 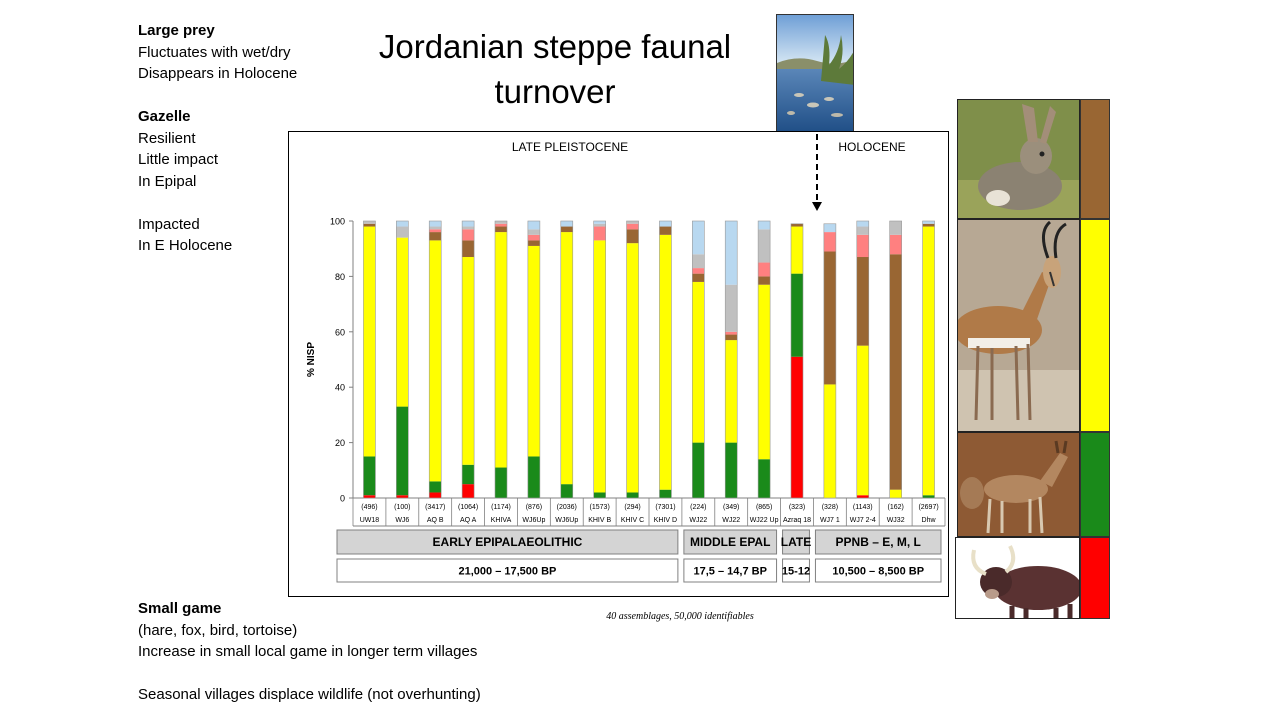 What do you see at coordinates (342, 499) in the screenshot?
I see `y-tick-label: 0` at bounding box center [342, 499].